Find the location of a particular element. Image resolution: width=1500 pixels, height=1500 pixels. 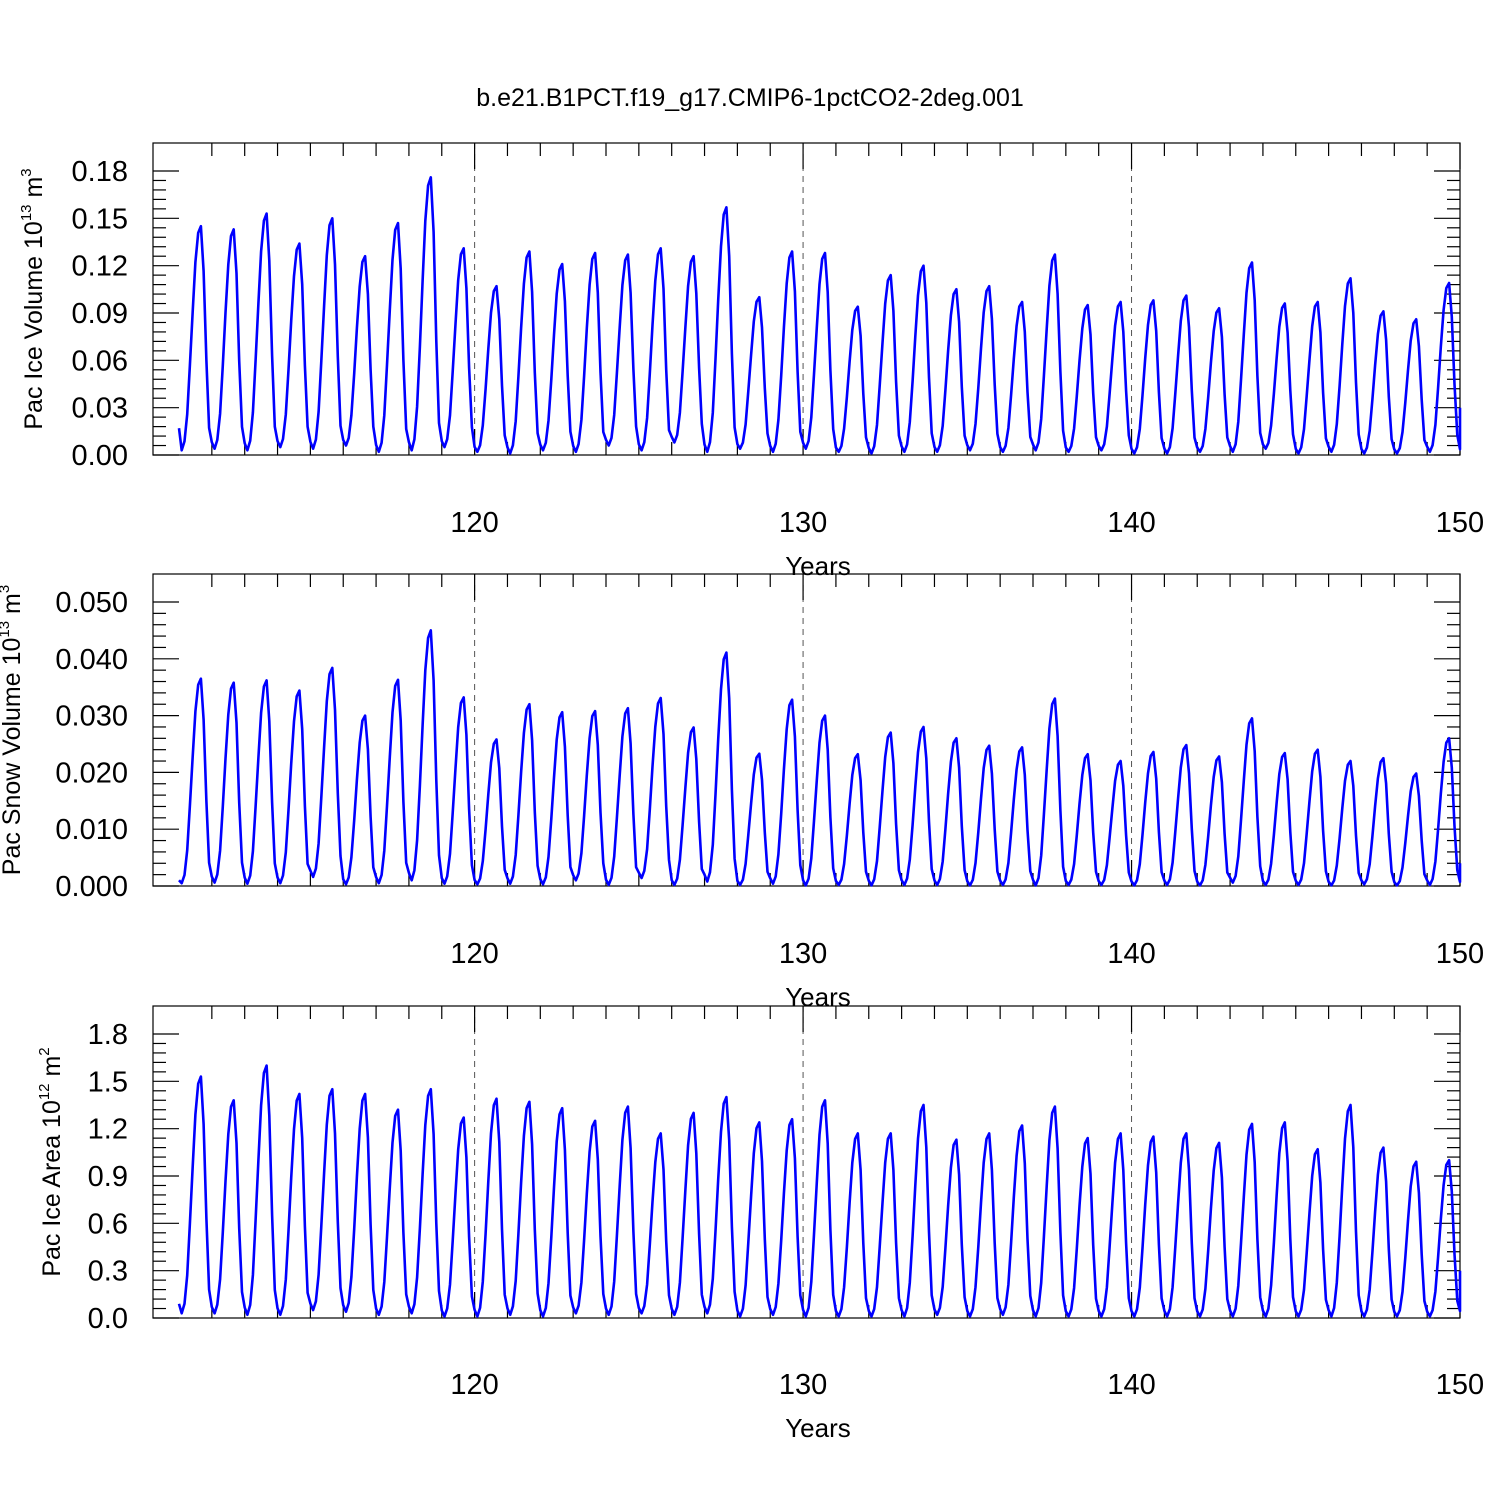

y-axis-label: Pac Snow Volume 1013 m3 is located at coordinates (13, 730).